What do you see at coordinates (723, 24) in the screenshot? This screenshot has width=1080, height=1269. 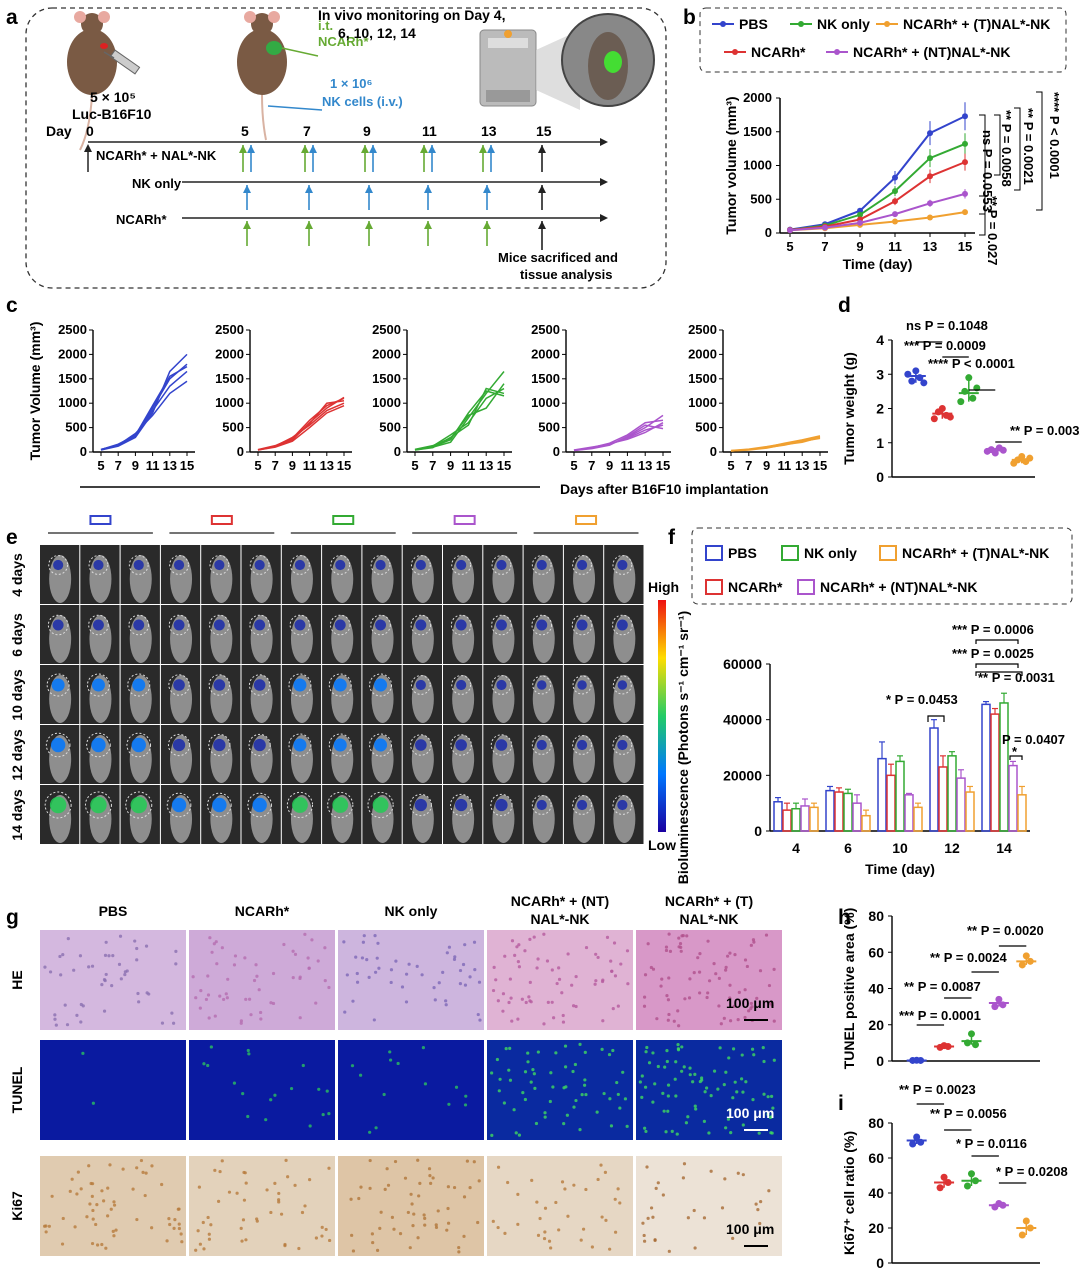 I see `legend-marker` at bounding box center [723, 24].